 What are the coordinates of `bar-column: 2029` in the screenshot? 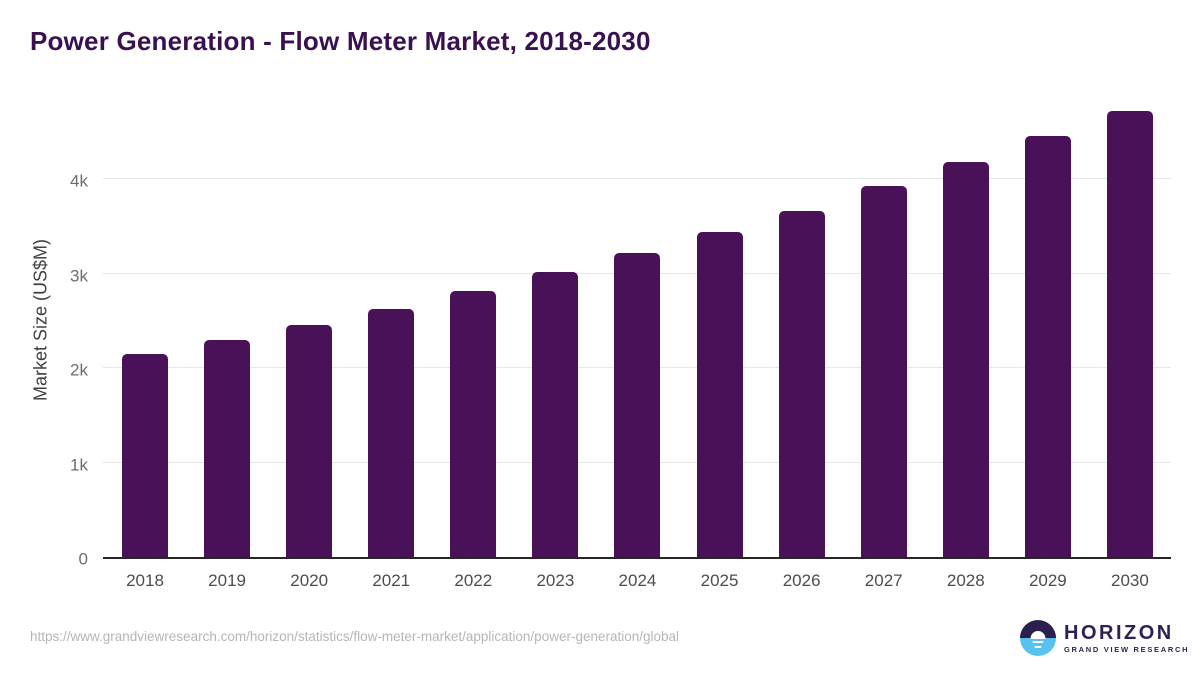 It's located at (1047, 338).